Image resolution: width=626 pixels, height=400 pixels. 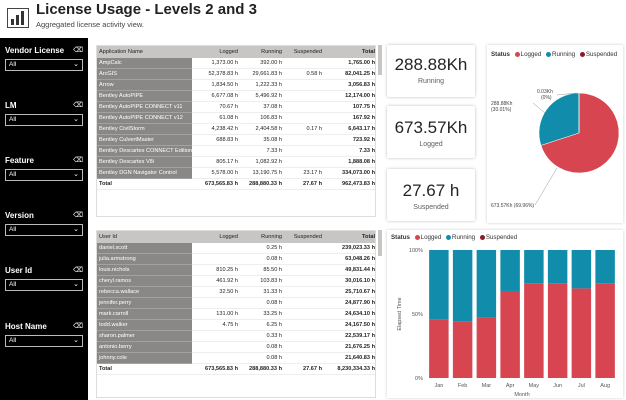 I want to click on slicer-label: User Id, so click(x=19, y=270).